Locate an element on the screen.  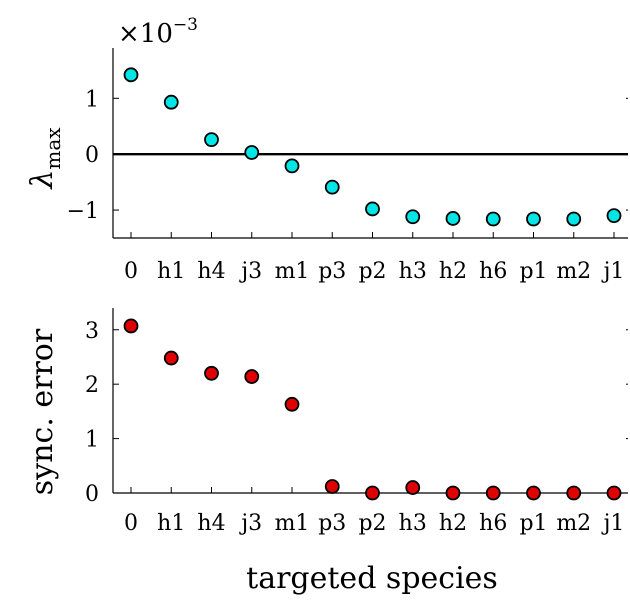
y-tick-label: 2 is located at coordinates (92, 385).